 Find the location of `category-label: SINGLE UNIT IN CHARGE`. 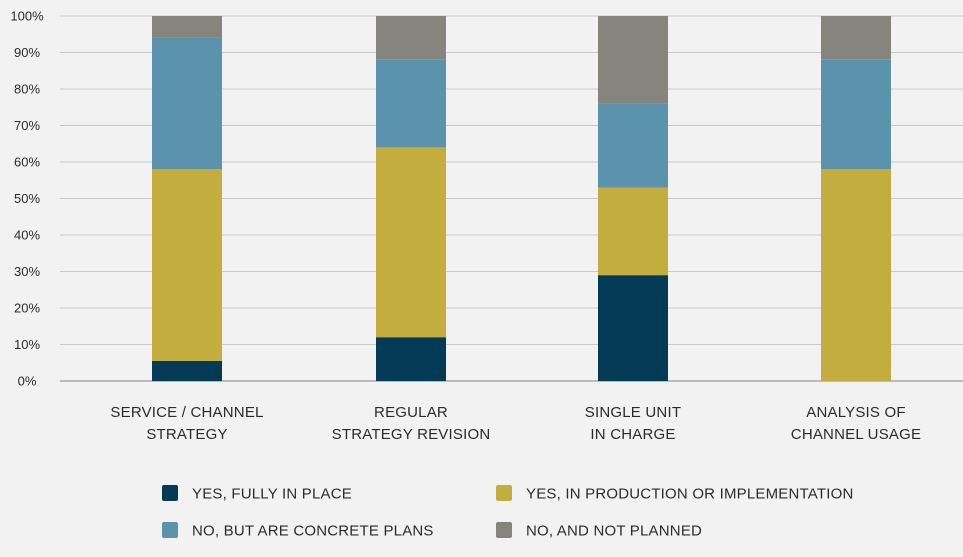

category-label: SINGLE UNIT IN CHARGE is located at coordinates (633, 423).